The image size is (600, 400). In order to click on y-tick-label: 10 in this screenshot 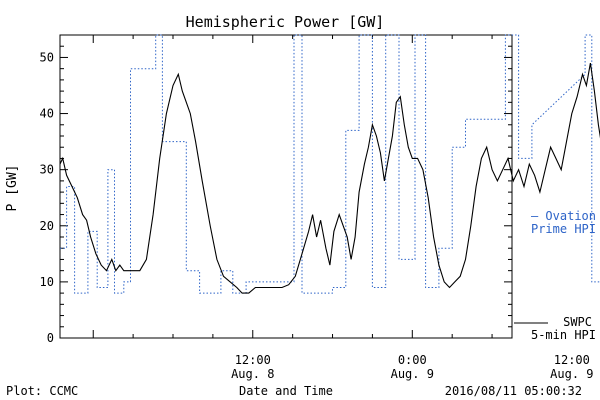, I will do `click(47, 282)`.